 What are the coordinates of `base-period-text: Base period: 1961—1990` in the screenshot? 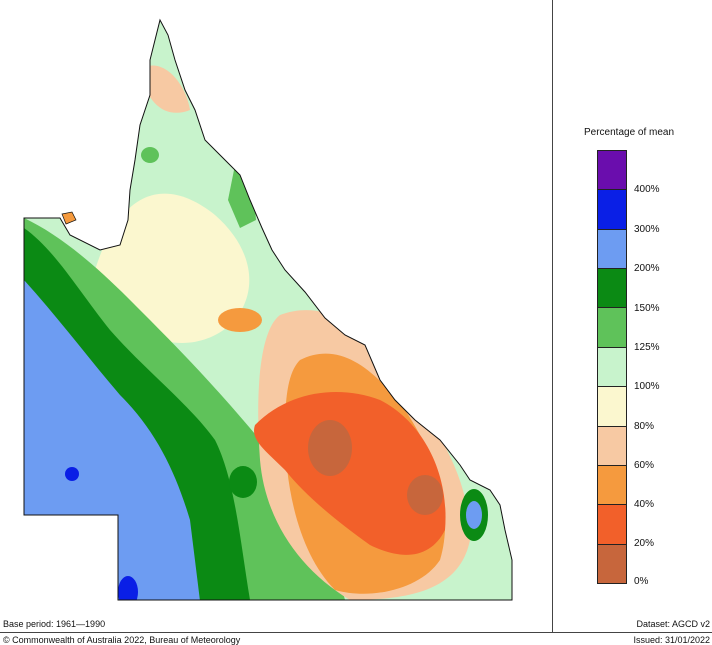 It's located at (54, 624).